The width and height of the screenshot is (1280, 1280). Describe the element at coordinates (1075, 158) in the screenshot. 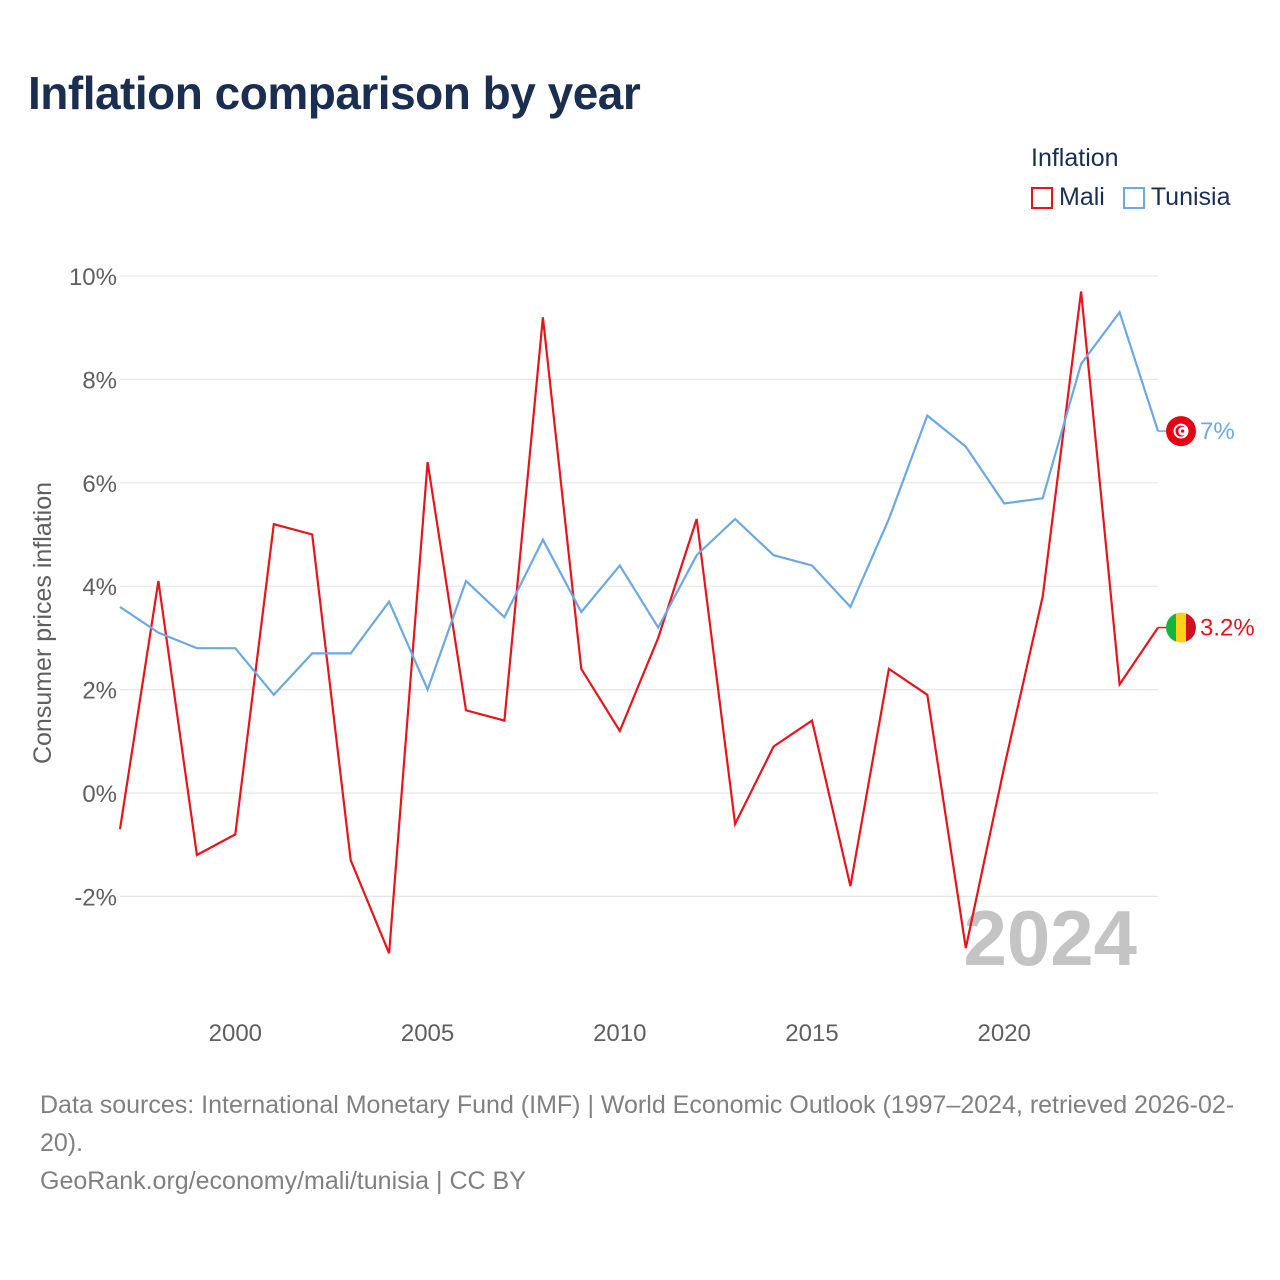

I see `legend-title: Inflation` at that location.